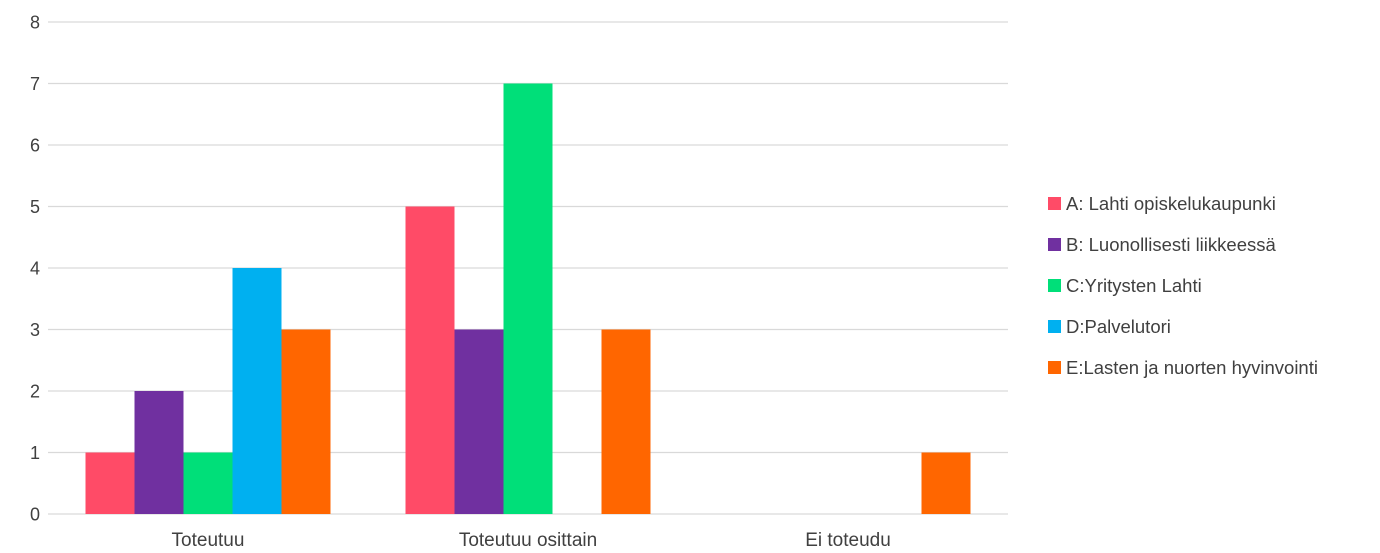 The width and height of the screenshot is (1380, 553). I want to click on y-tick-label: 3, so click(35, 330).